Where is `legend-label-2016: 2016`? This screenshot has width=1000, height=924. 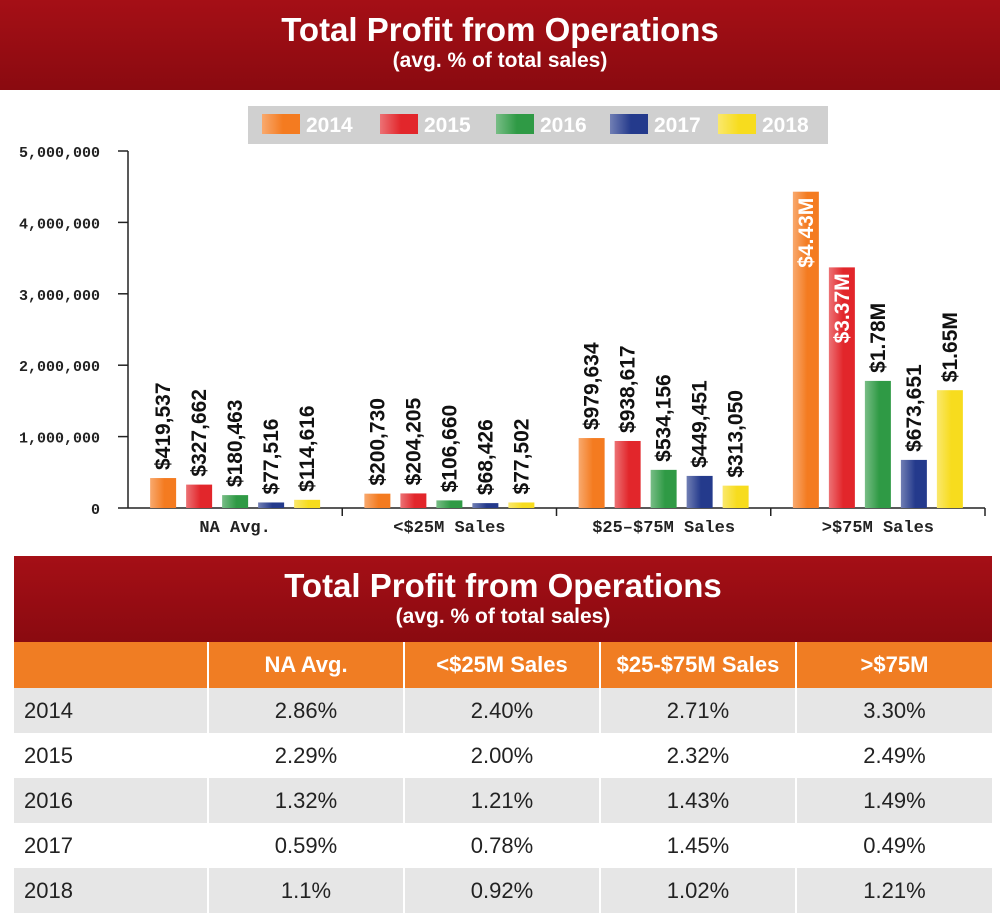 legend-label-2016: 2016 is located at coordinates (563, 125).